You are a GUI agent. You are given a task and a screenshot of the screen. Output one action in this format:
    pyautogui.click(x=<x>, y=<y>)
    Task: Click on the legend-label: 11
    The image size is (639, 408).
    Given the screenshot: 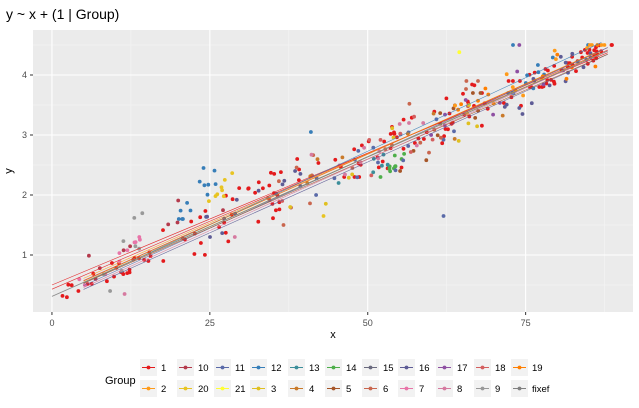 What is the action you would take?
    pyautogui.click(x=240, y=368)
    